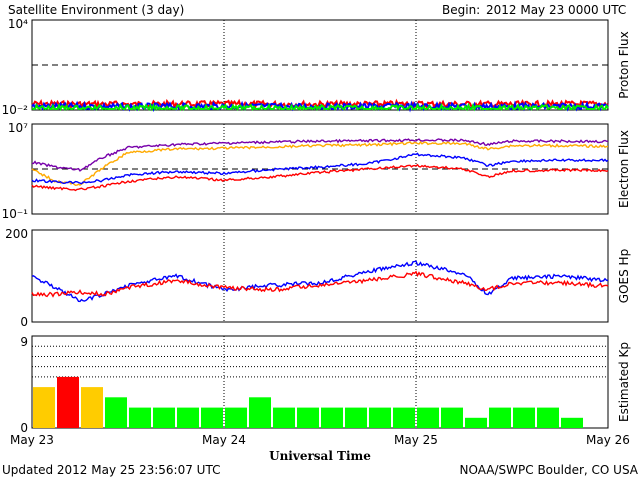  I want to click on series-electron-orange, so click(320, 164).